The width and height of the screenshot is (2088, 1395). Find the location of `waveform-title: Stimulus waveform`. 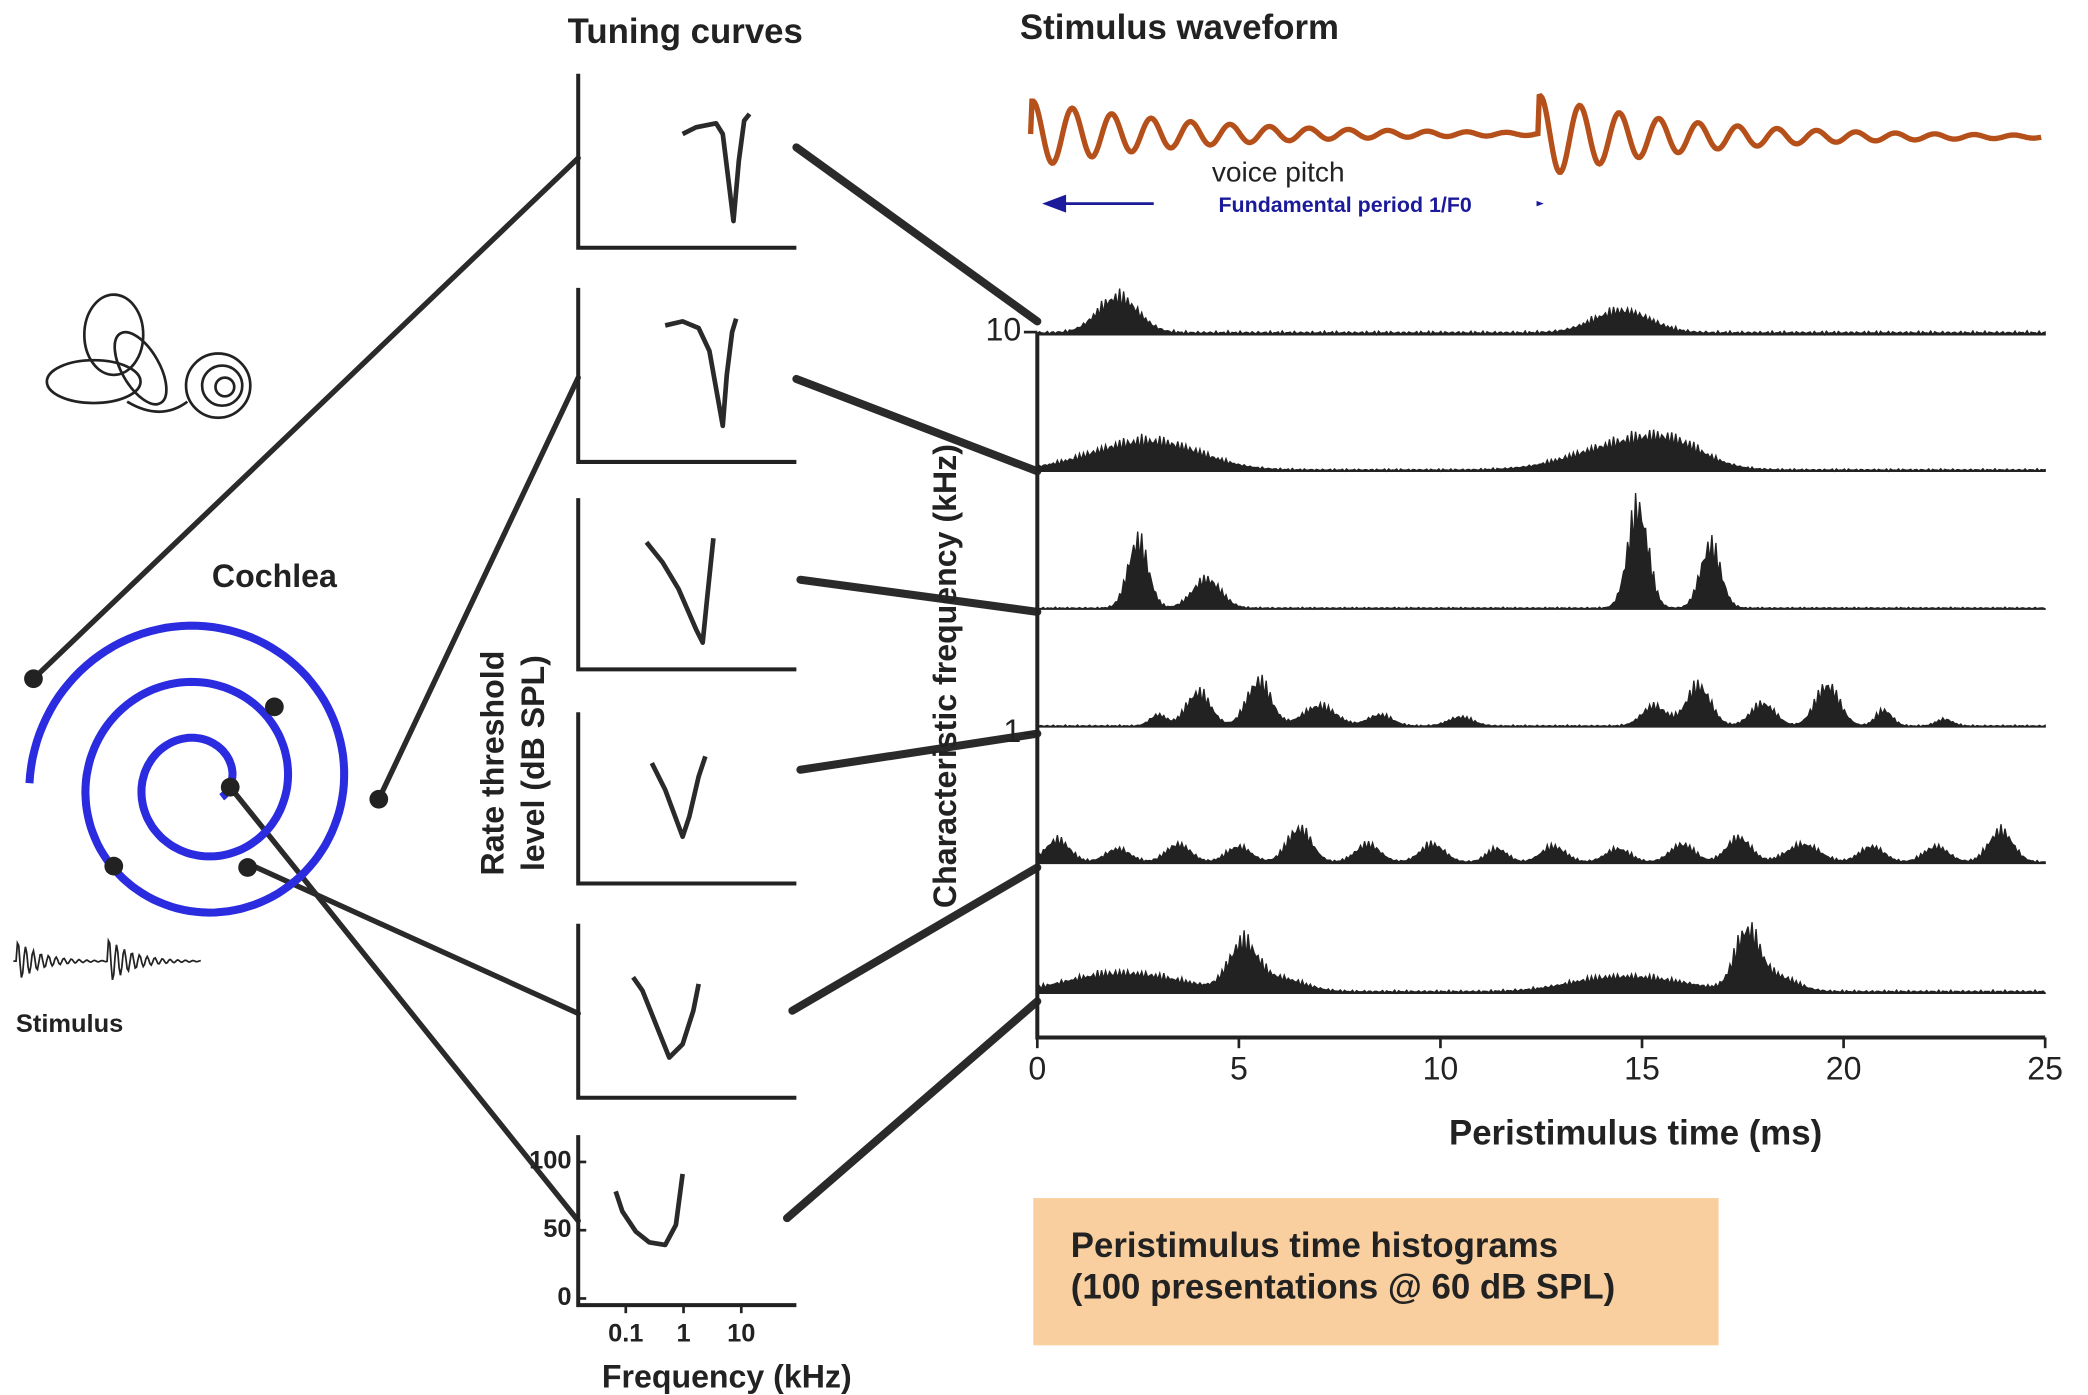

waveform-title: Stimulus waveform is located at coordinates (1179, 27).